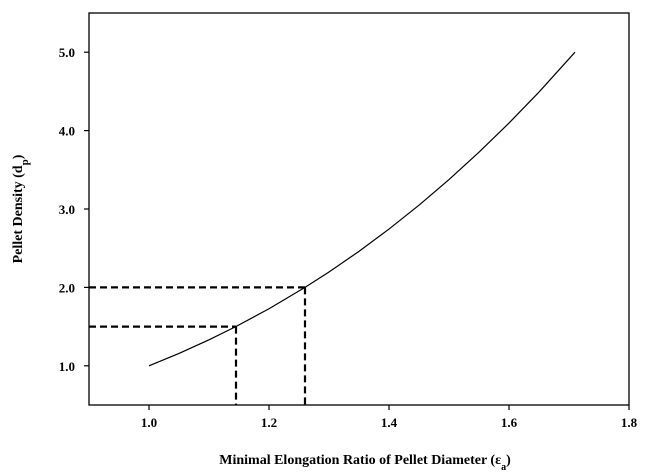 The image size is (645, 473). Describe the element at coordinates (67, 366) in the screenshot. I see `y-tick-label: 1.0` at that location.